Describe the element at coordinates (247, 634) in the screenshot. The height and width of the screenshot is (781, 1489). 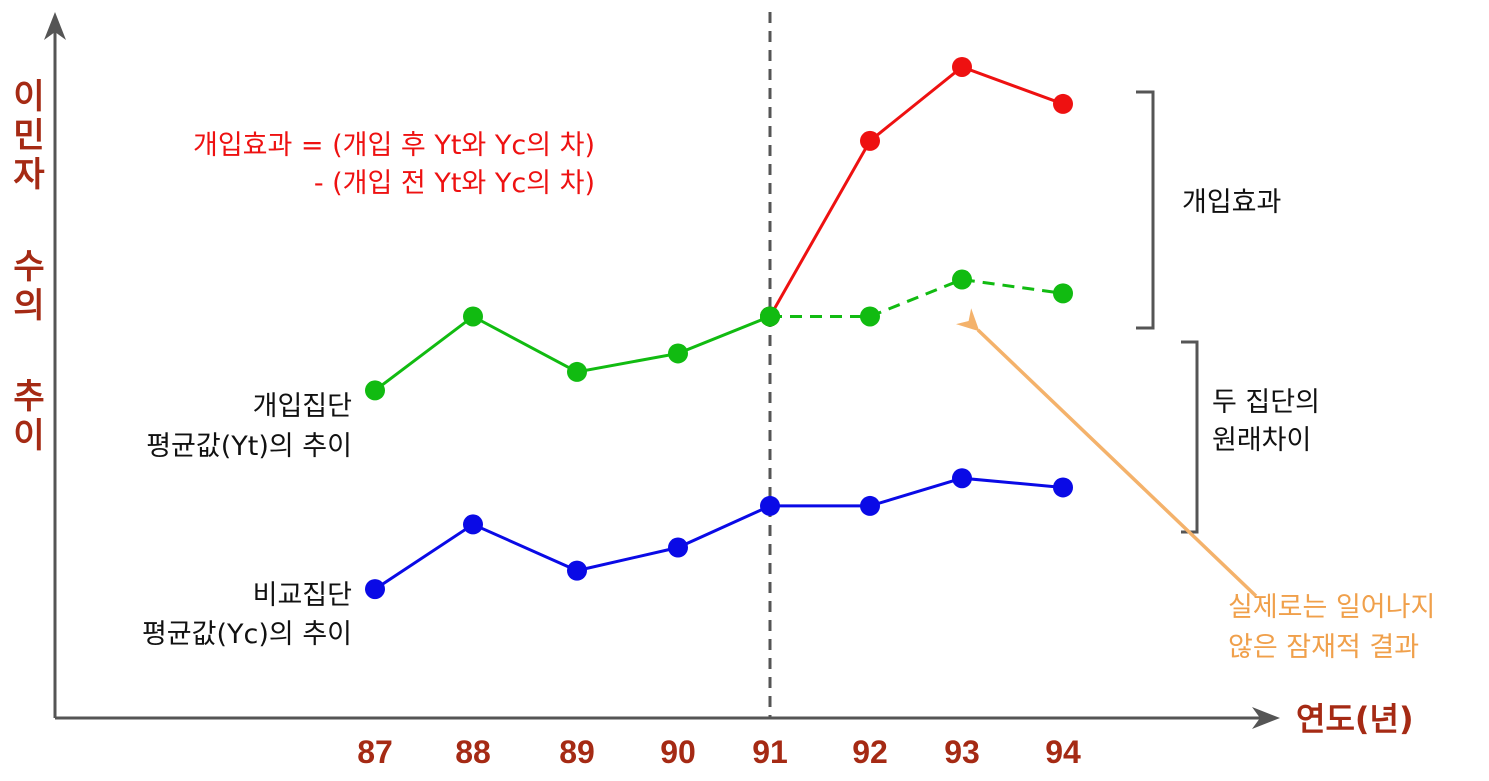
I see `control-label-line-2: 평균값(Yc)의 추이` at that location.